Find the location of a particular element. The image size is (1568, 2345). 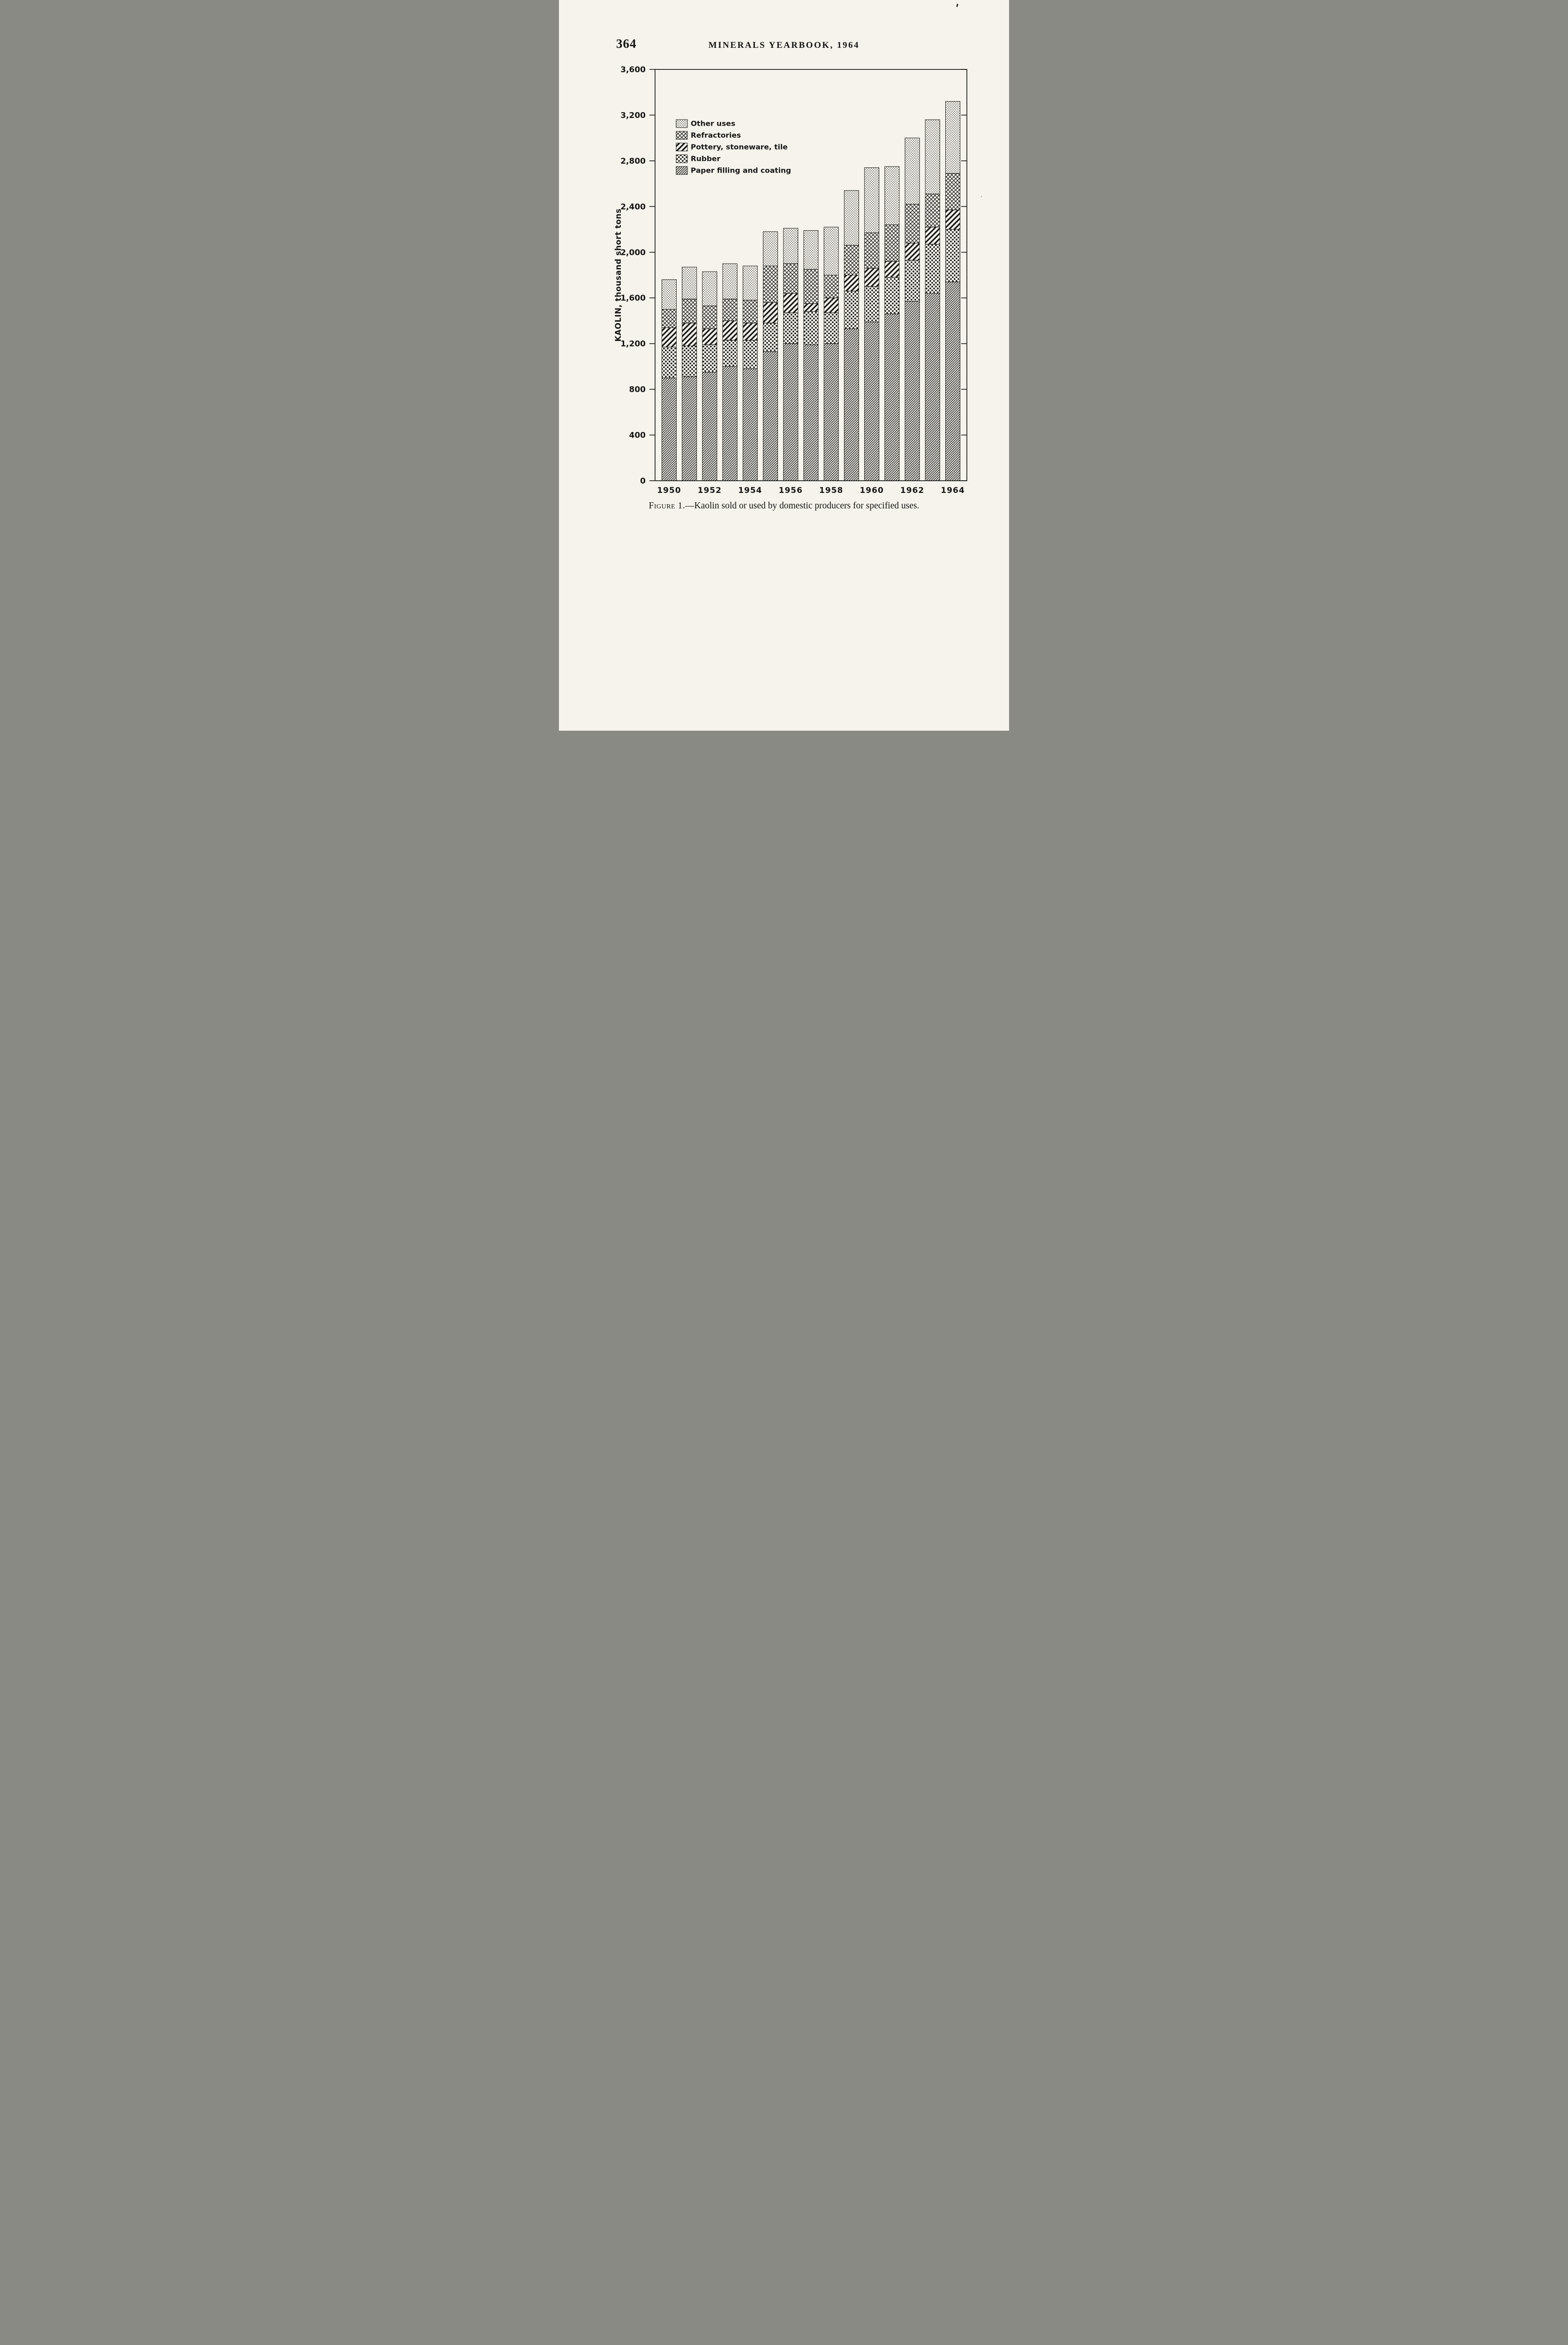

bar-1960 is located at coordinates (872, 324).